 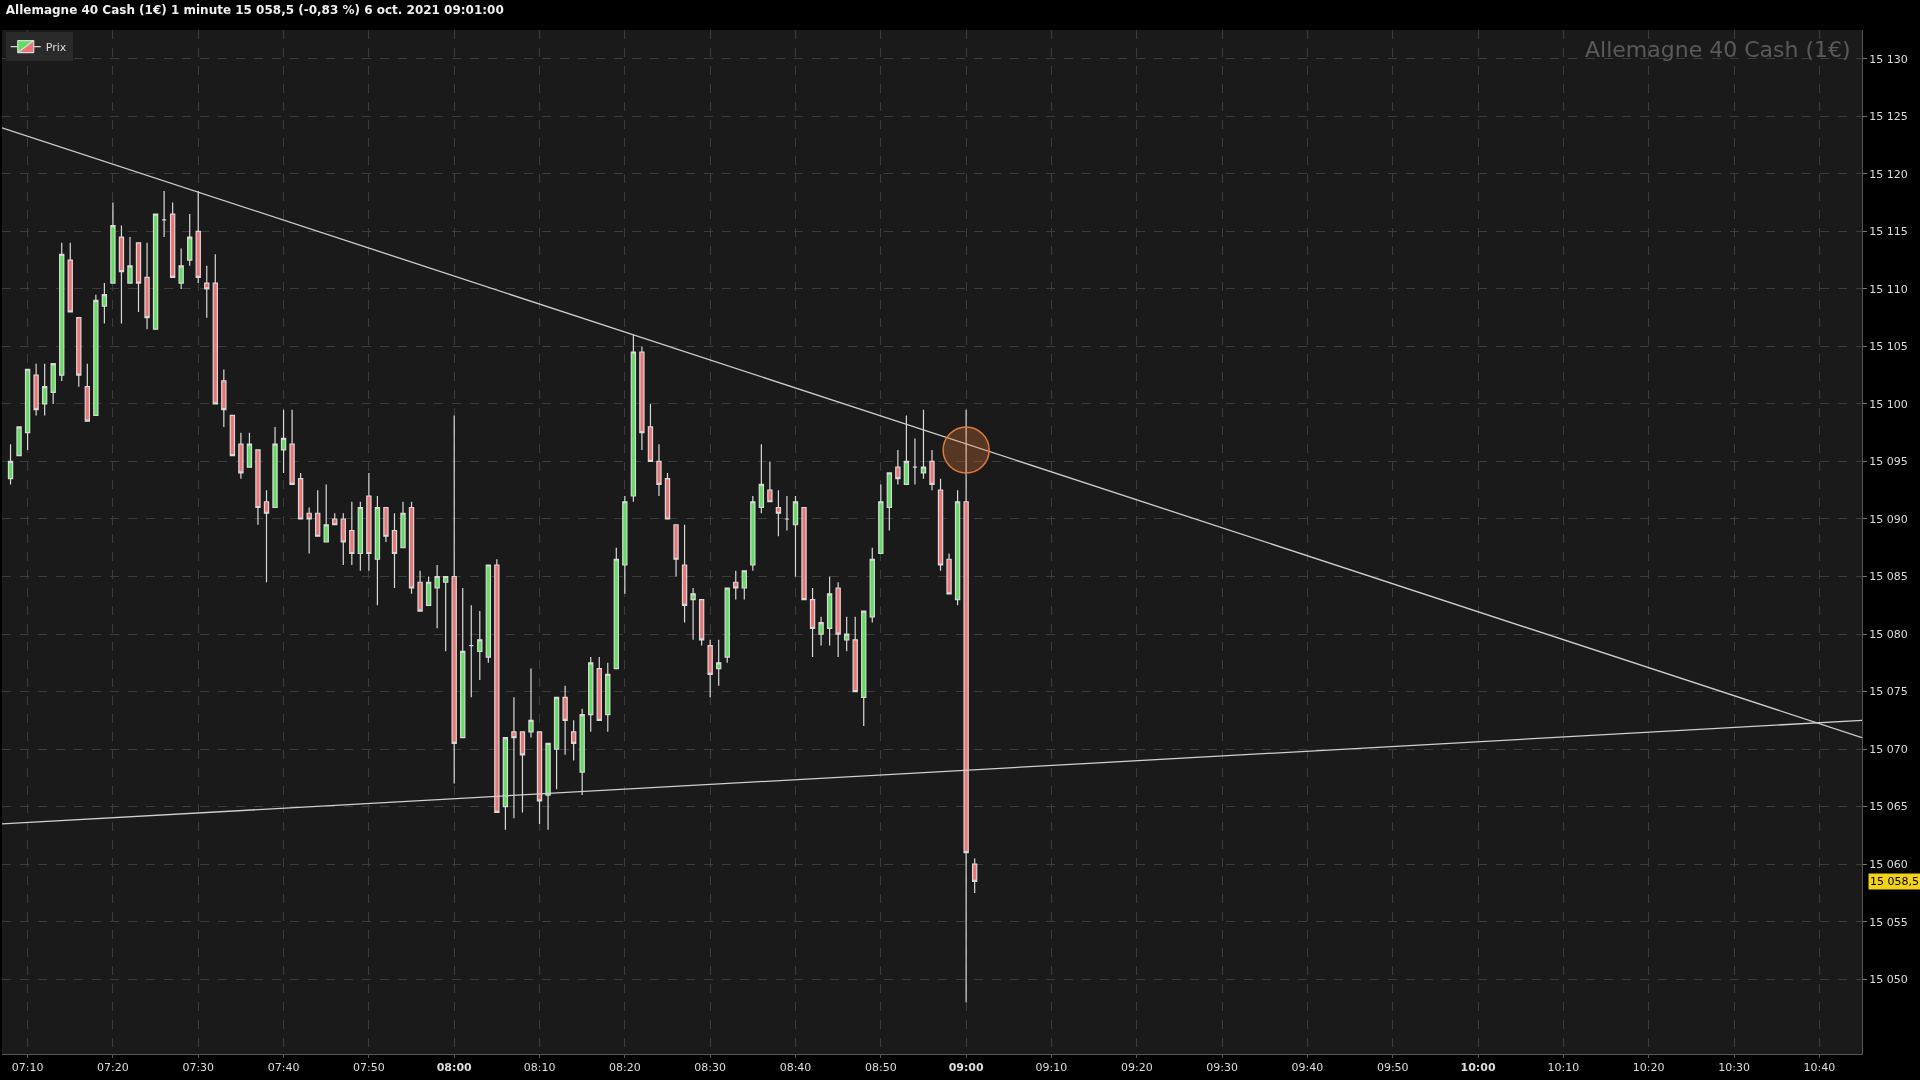 I want to click on y-tick-label: 15 105, so click(x=1888, y=347).